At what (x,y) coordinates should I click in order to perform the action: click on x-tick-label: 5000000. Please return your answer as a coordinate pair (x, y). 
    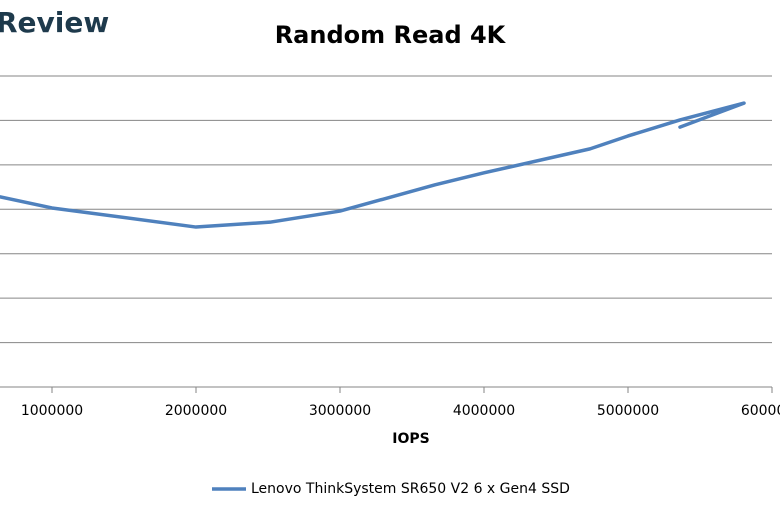
    Looking at the image, I should click on (628, 411).